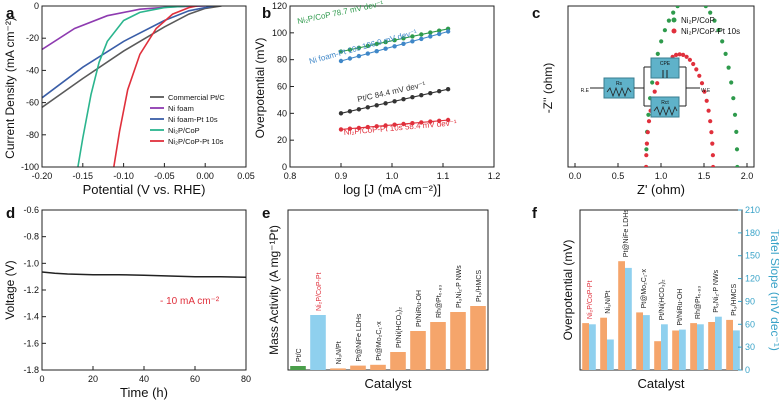 The height and width of the screenshot is (404, 779). What do you see at coordinates (575, 176) in the screenshot?
I see `panel-c-xtick-label: 0.0` at bounding box center [575, 176].